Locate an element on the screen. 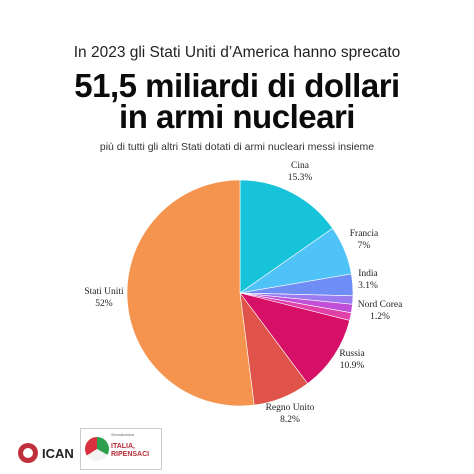 Image resolution: width=474 pixels, height=474 pixels. pie-slice-stati-uniti is located at coordinates (190, 293).